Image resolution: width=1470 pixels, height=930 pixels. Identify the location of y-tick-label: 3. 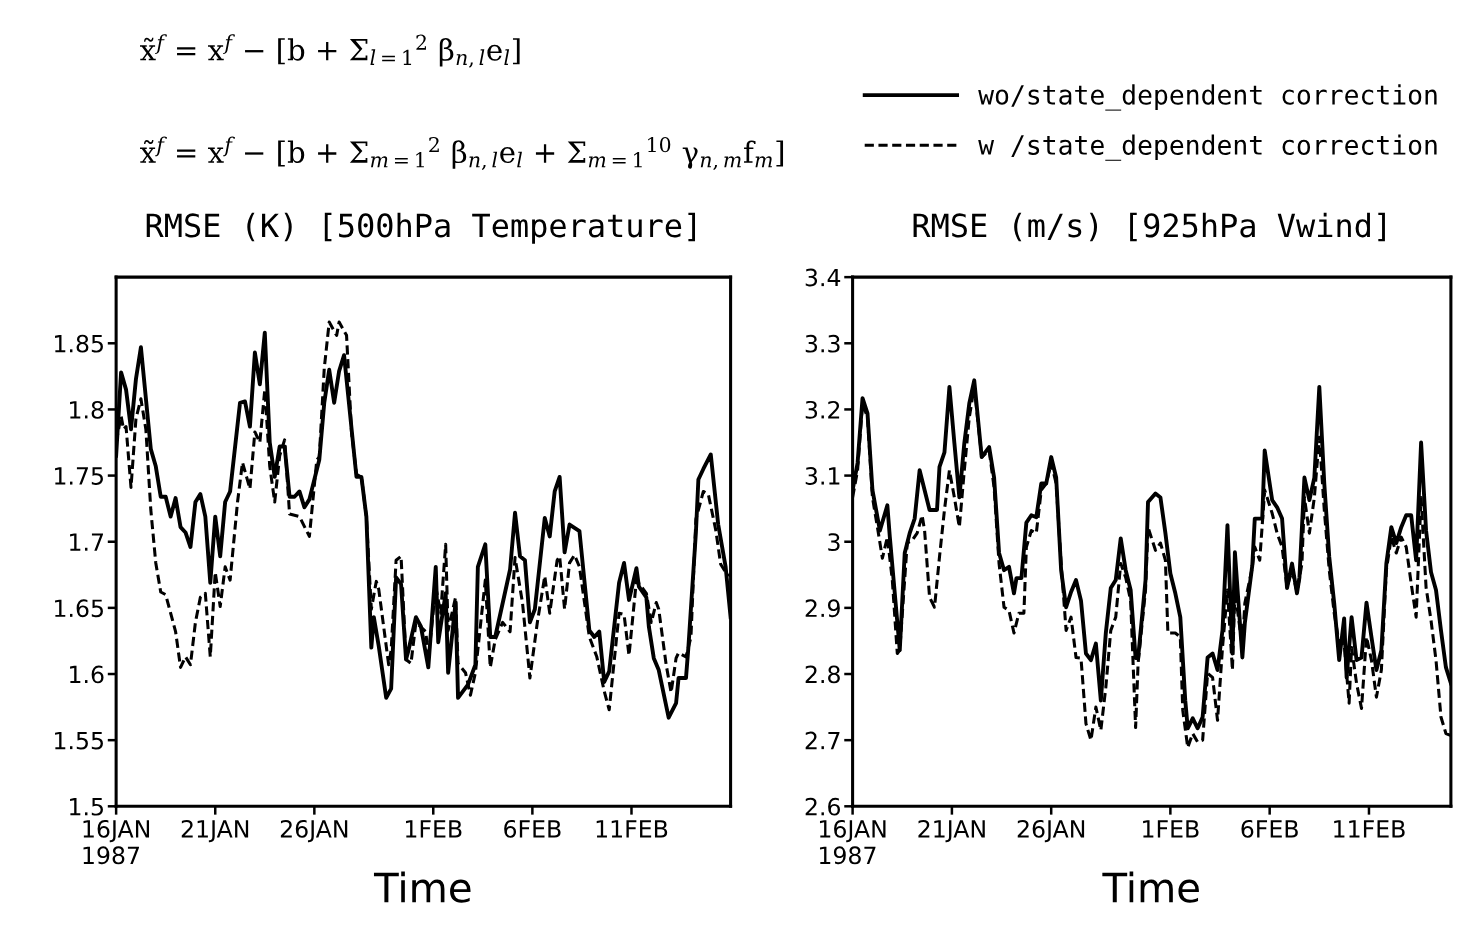
(834, 542).